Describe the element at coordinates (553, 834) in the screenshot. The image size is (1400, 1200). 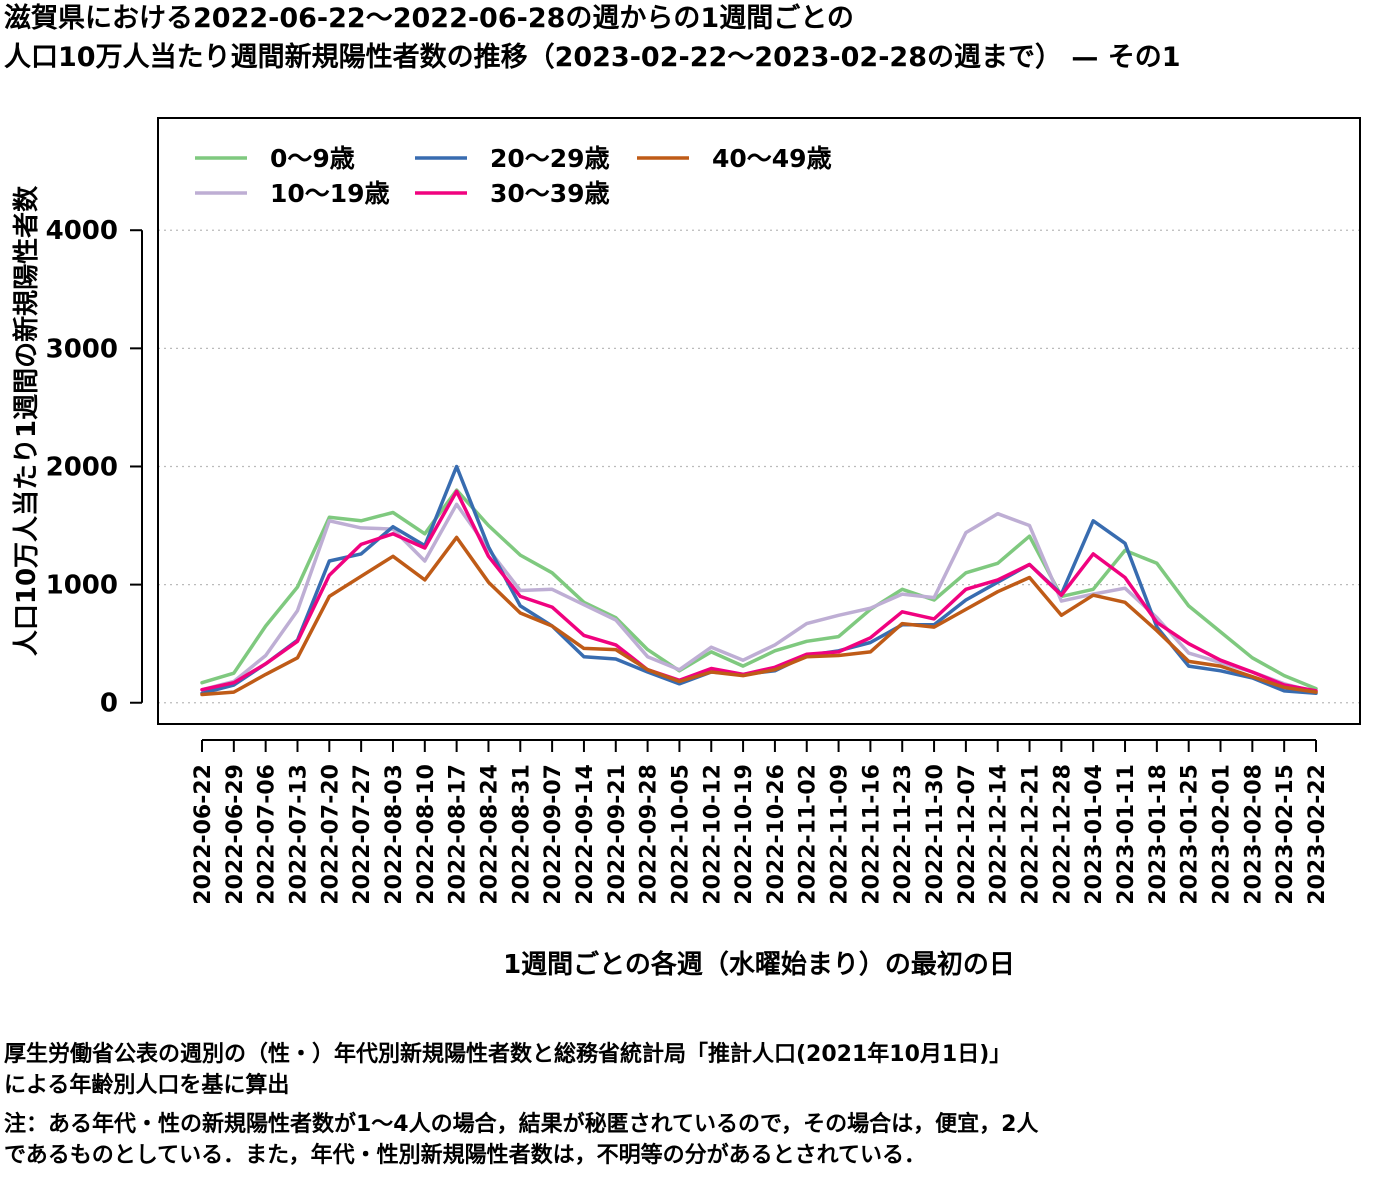
I see `x-tick-label: 2022-09-07` at that location.